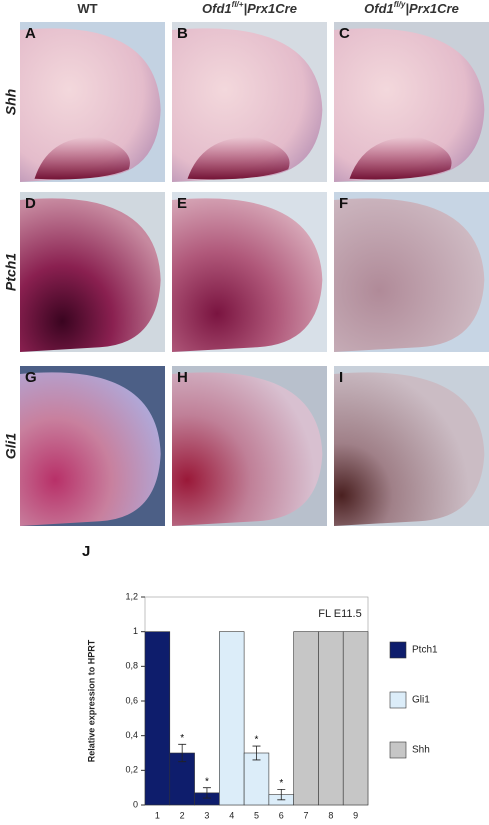 The width and height of the screenshot is (489, 825). I want to click on header-text: WT, so click(87, 8).